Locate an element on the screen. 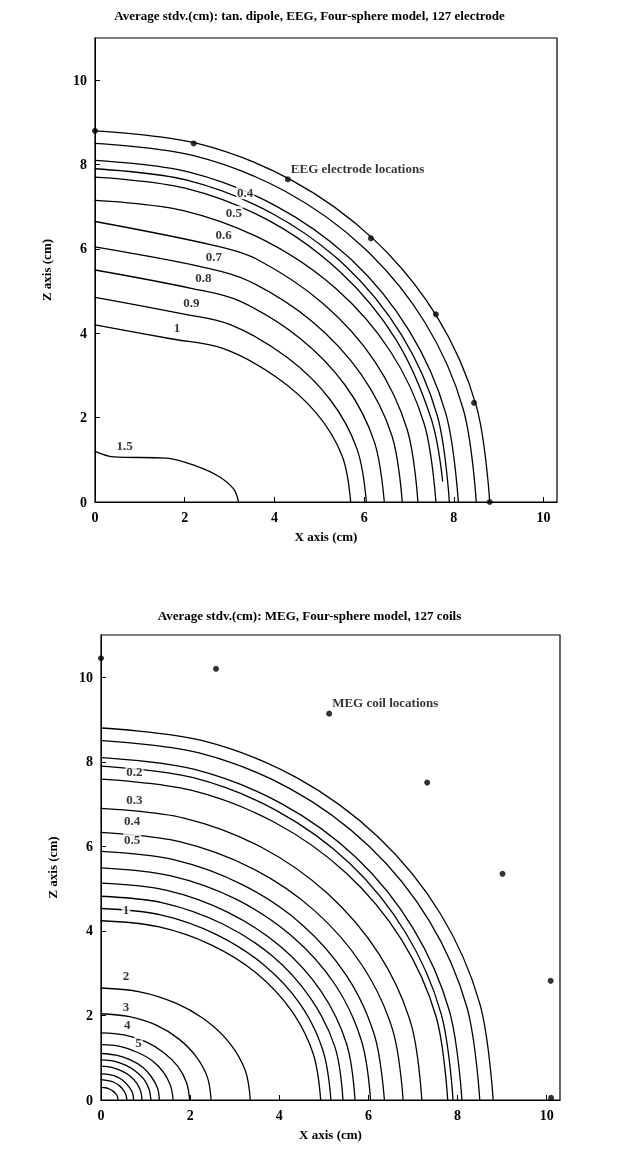 The image size is (619, 1168). annotation: EEG electrode locations is located at coordinates (357, 168).